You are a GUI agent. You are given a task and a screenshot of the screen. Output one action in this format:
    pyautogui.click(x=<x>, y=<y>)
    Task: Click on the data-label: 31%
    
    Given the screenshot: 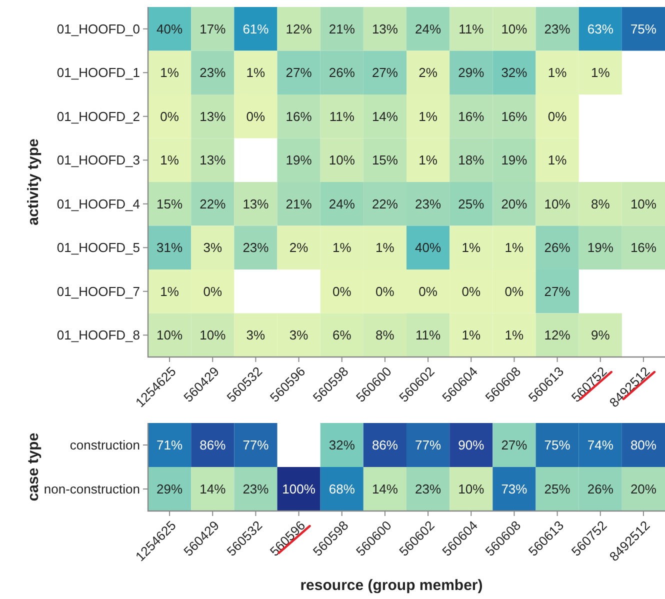 What is the action you would take?
    pyautogui.click(x=169, y=248)
    